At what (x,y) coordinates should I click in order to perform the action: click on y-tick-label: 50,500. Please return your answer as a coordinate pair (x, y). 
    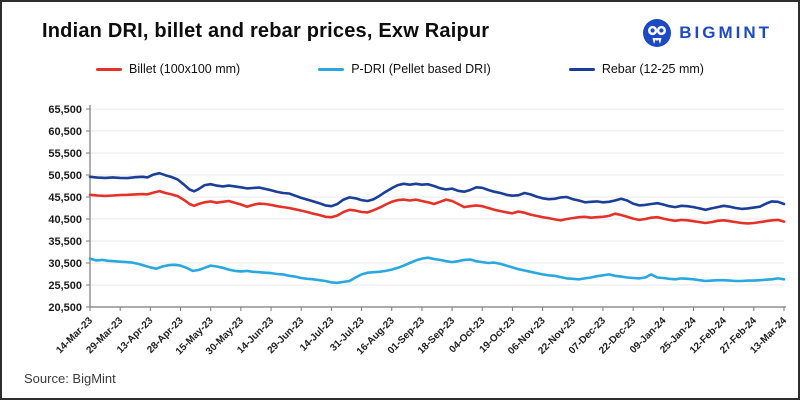
    Looking at the image, I should click on (65, 176).